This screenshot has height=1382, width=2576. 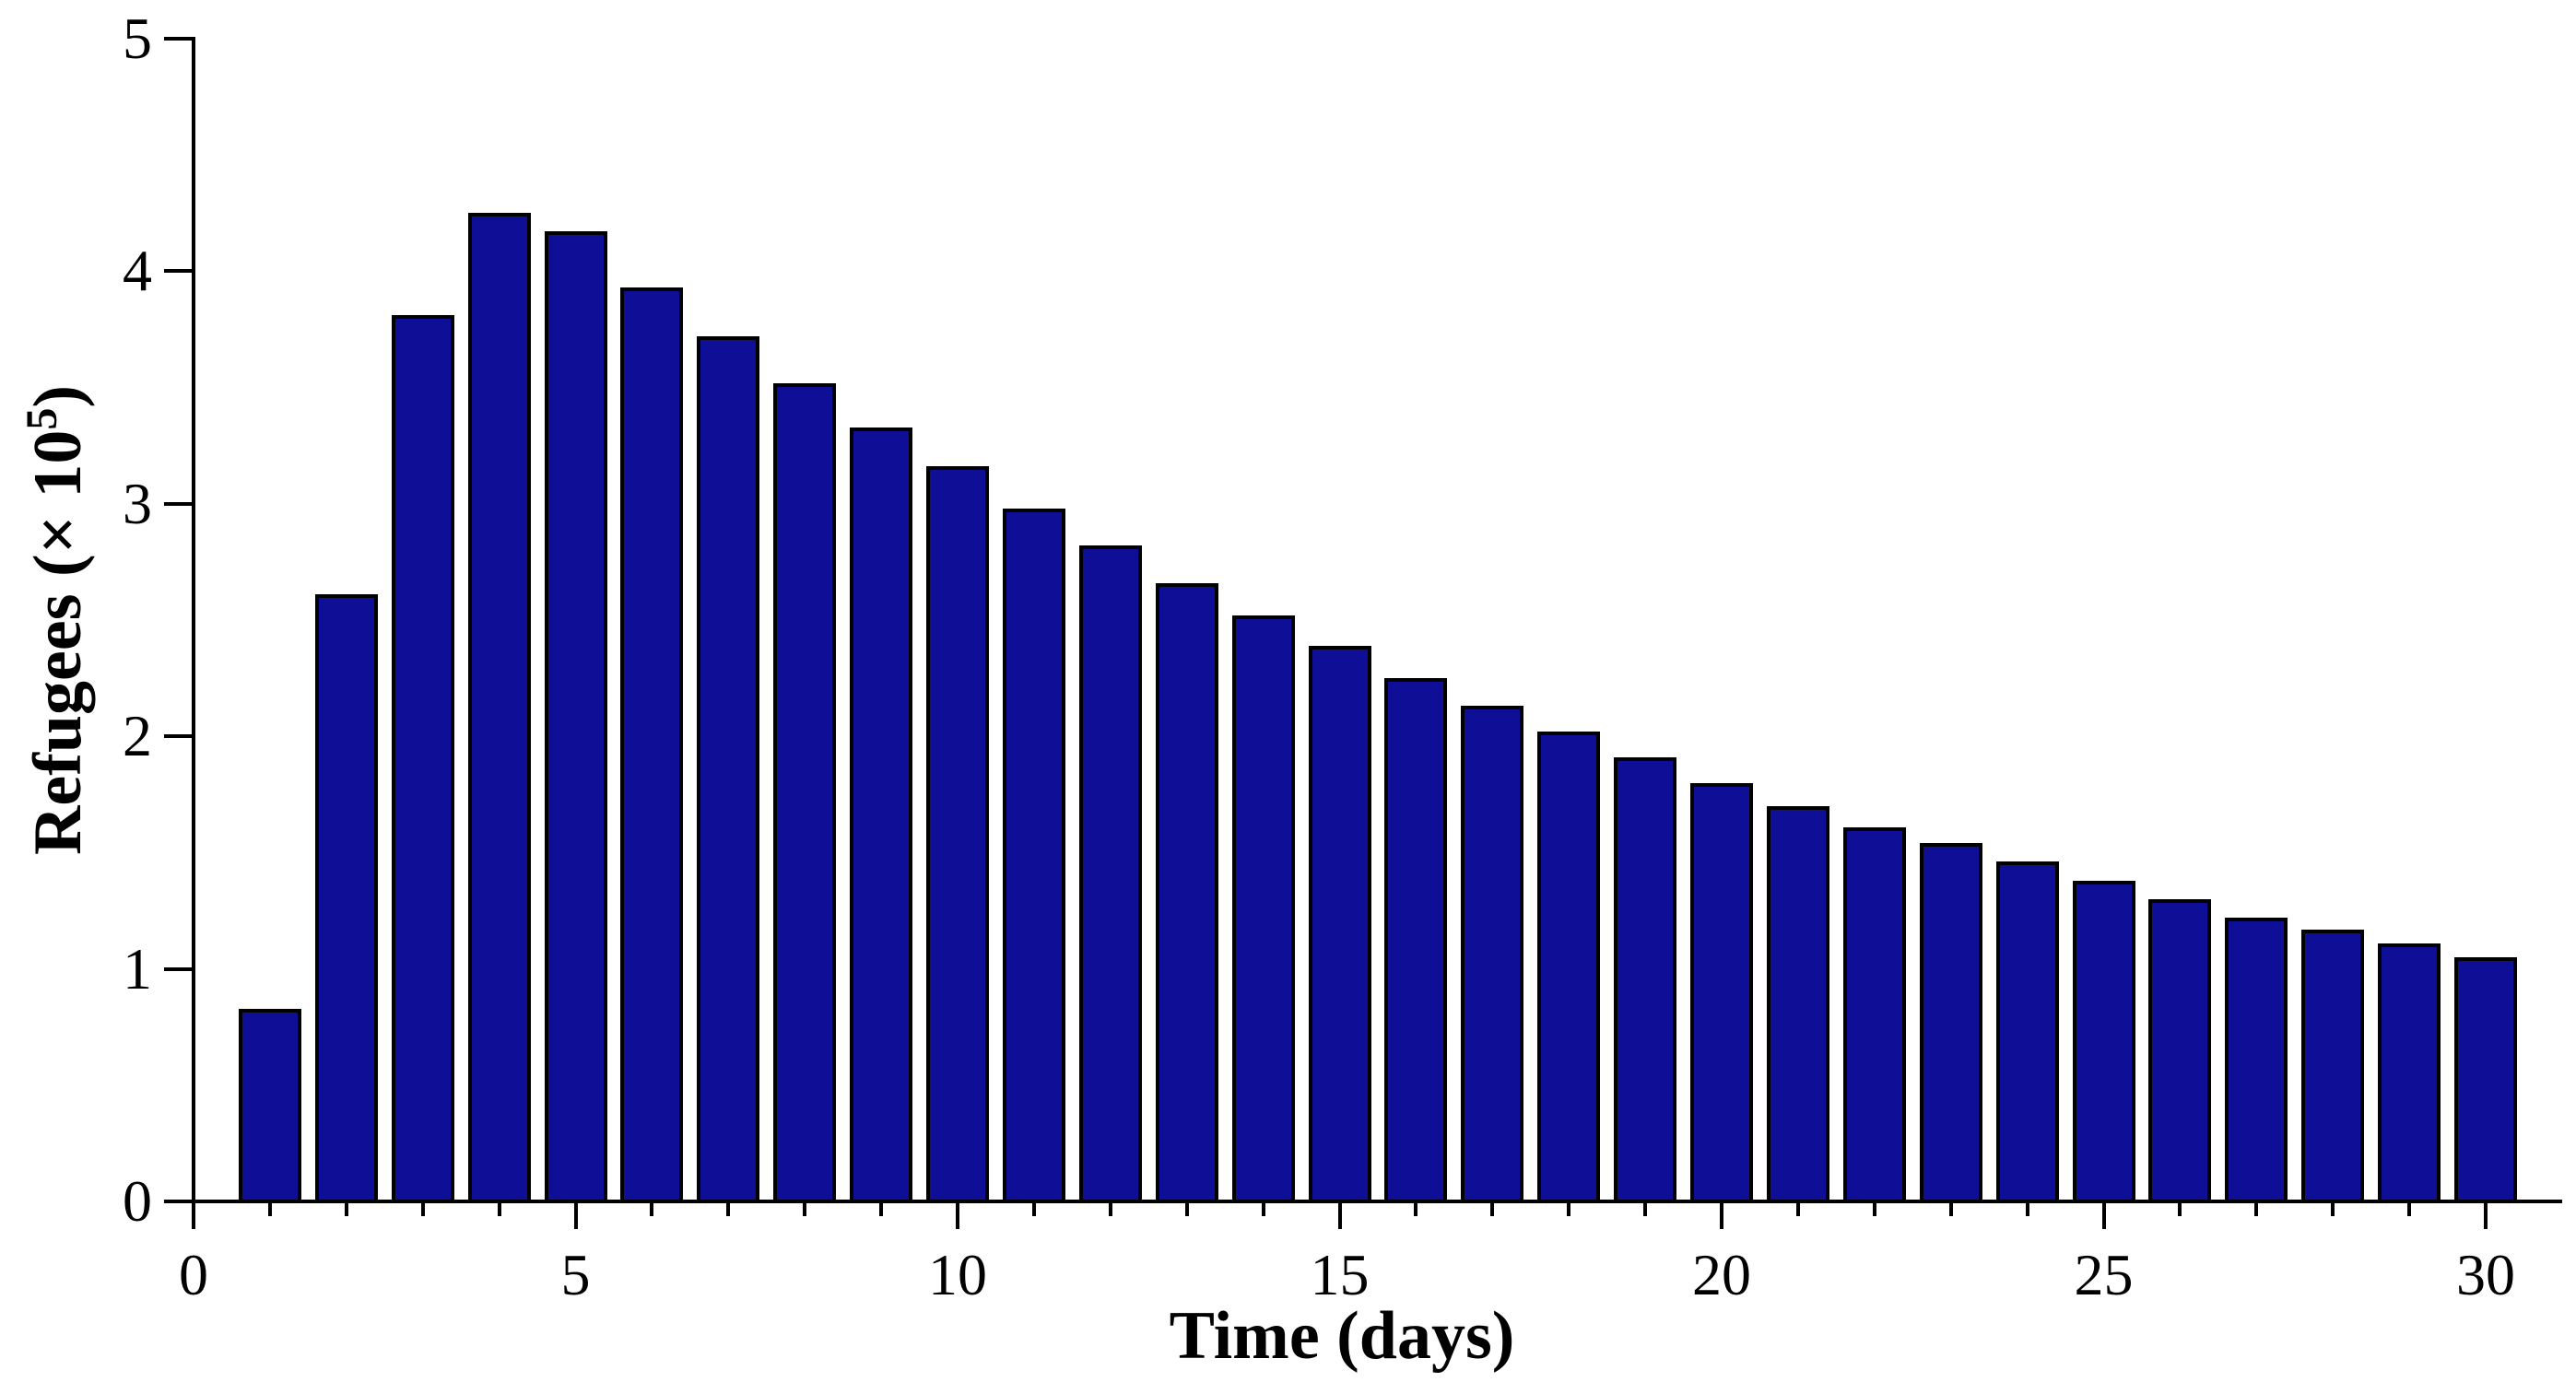 I want to click on y-axis-line, so click(x=193, y=620).